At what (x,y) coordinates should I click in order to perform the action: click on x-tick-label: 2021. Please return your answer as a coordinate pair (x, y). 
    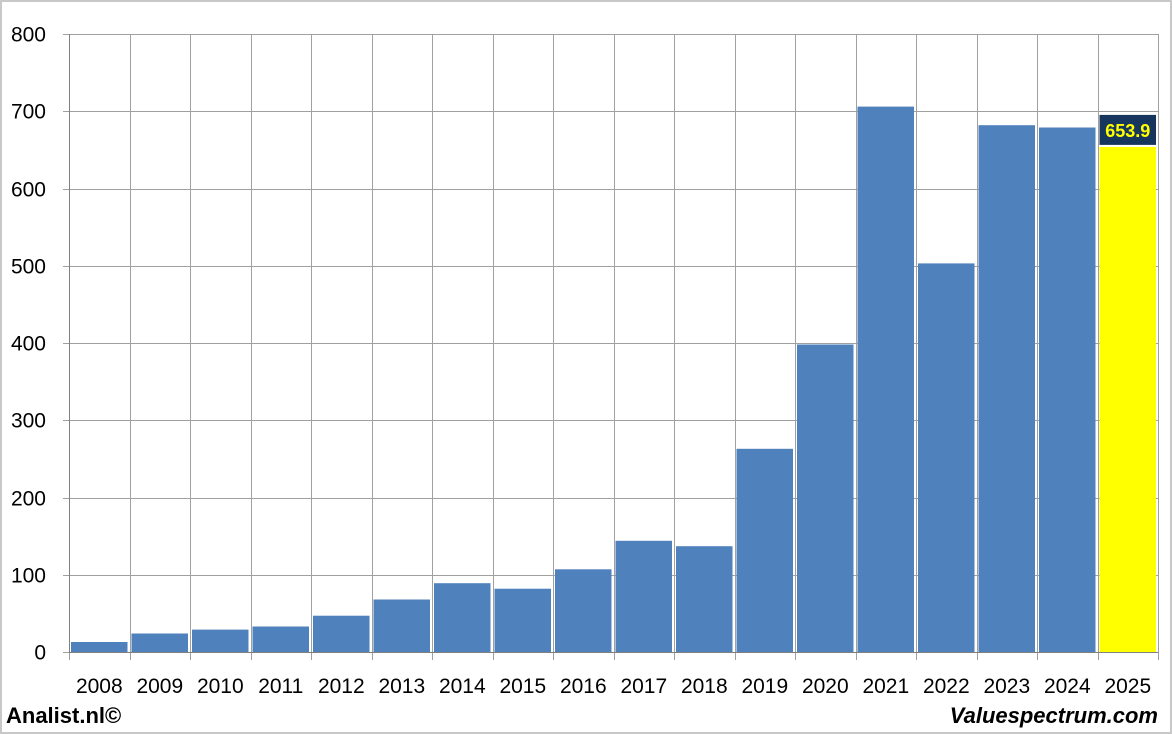
    Looking at the image, I should click on (885, 686).